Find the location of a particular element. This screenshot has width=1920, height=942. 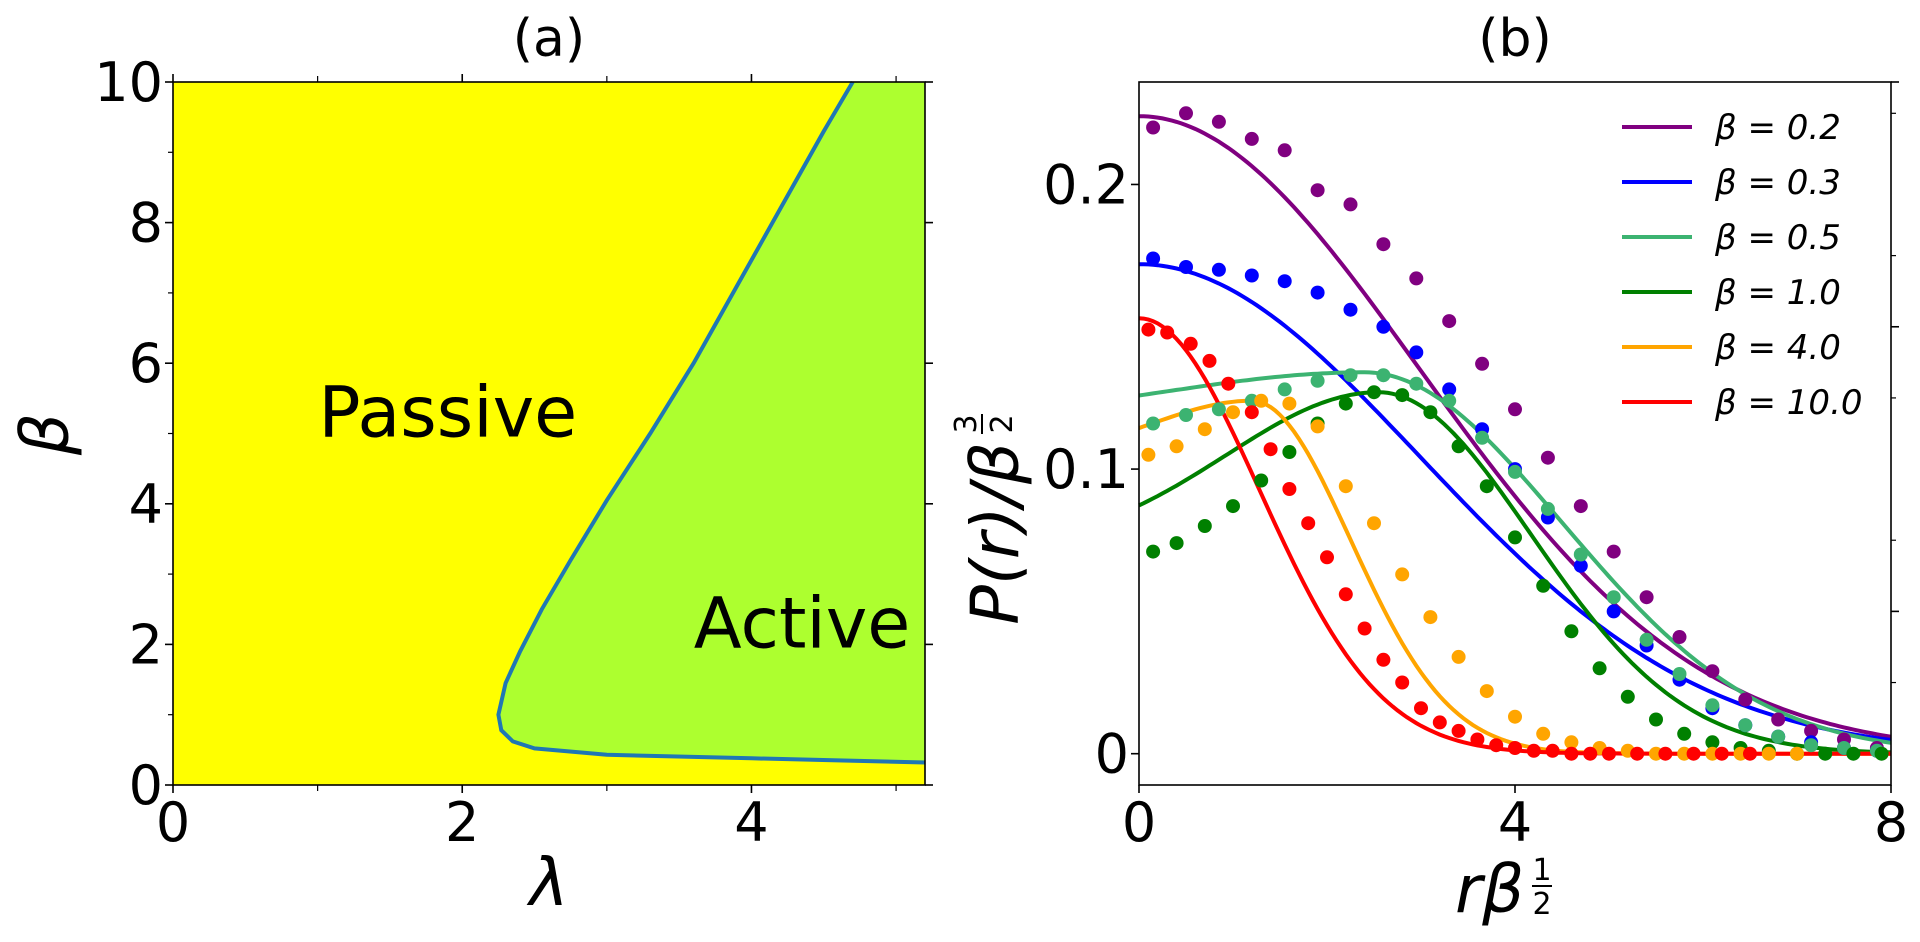

panel-b-title: (b) is located at coordinates (1515, 39).